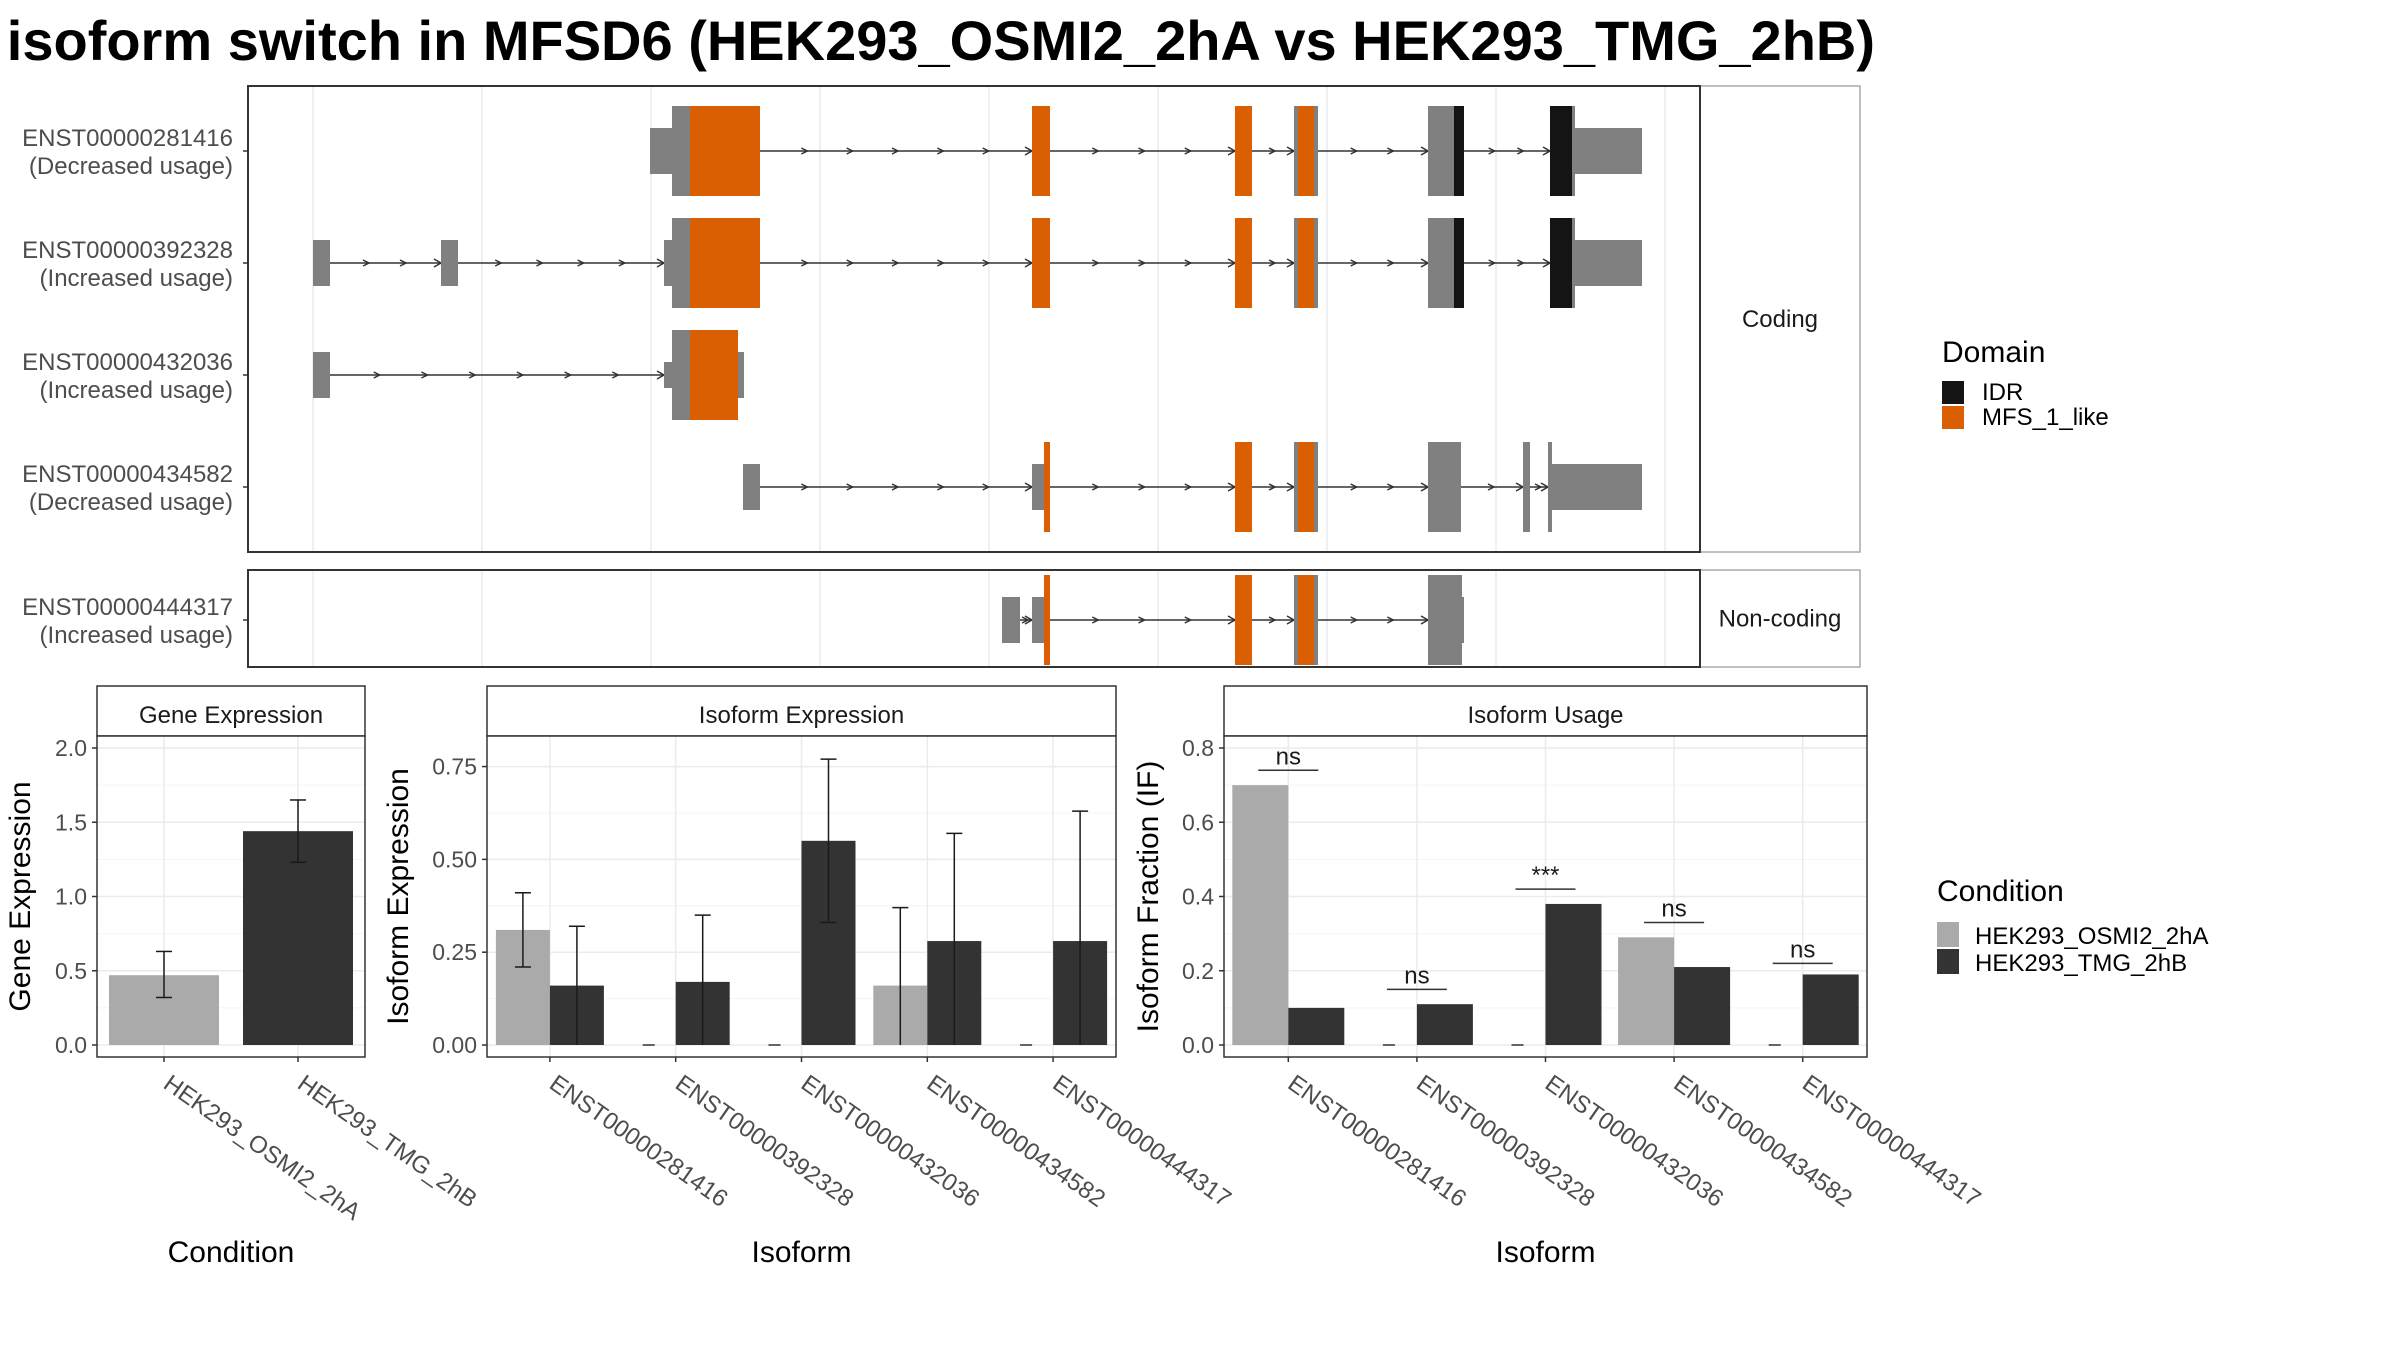  I want to click on transcript-label: ENST00000432036 (Increased usage), so click(127, 376).